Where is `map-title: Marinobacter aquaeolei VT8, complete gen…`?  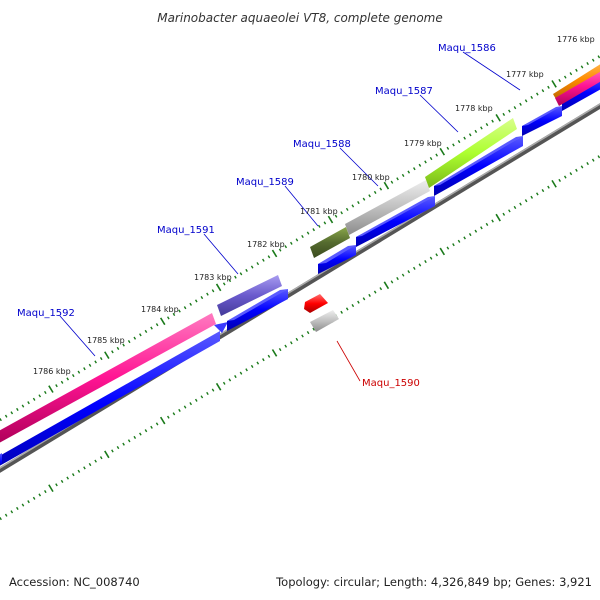 map-title: Marinobacter aquaeolei VT8, complete gen… is located at coordinates (300, 18).